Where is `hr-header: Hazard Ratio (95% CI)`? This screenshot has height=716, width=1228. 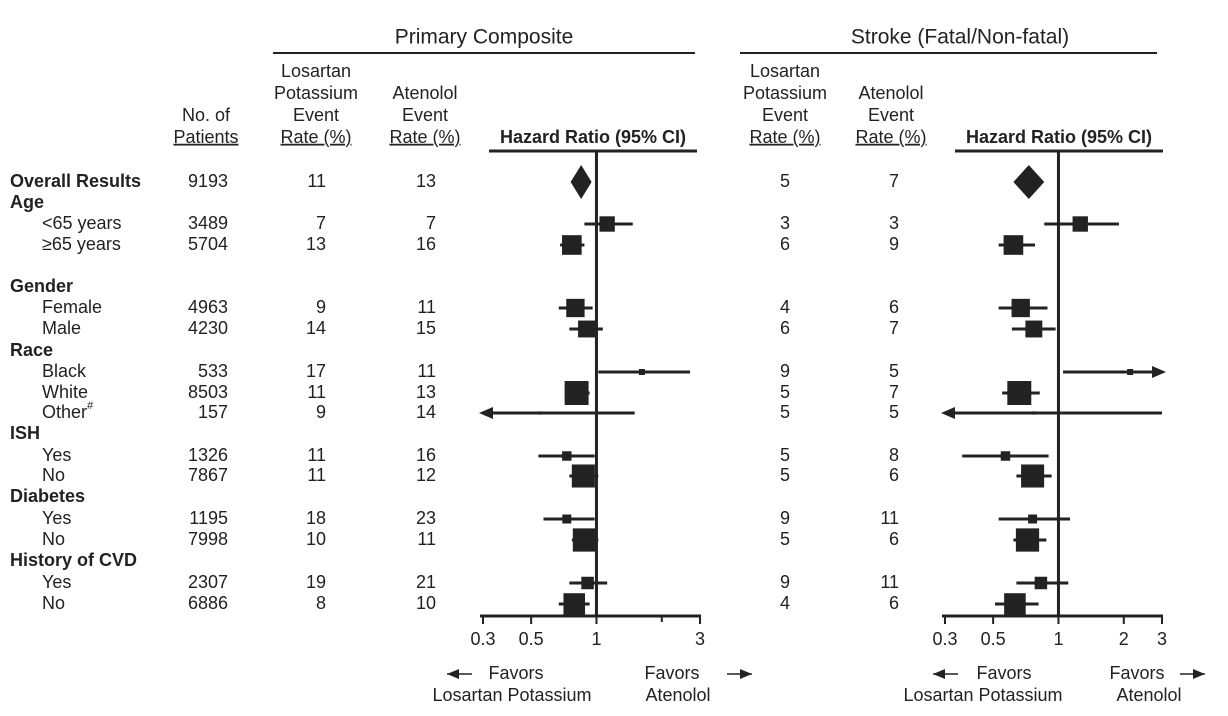 hr-header: Hazard Ratio (95% CI) is located at coordinates (1059, 137).